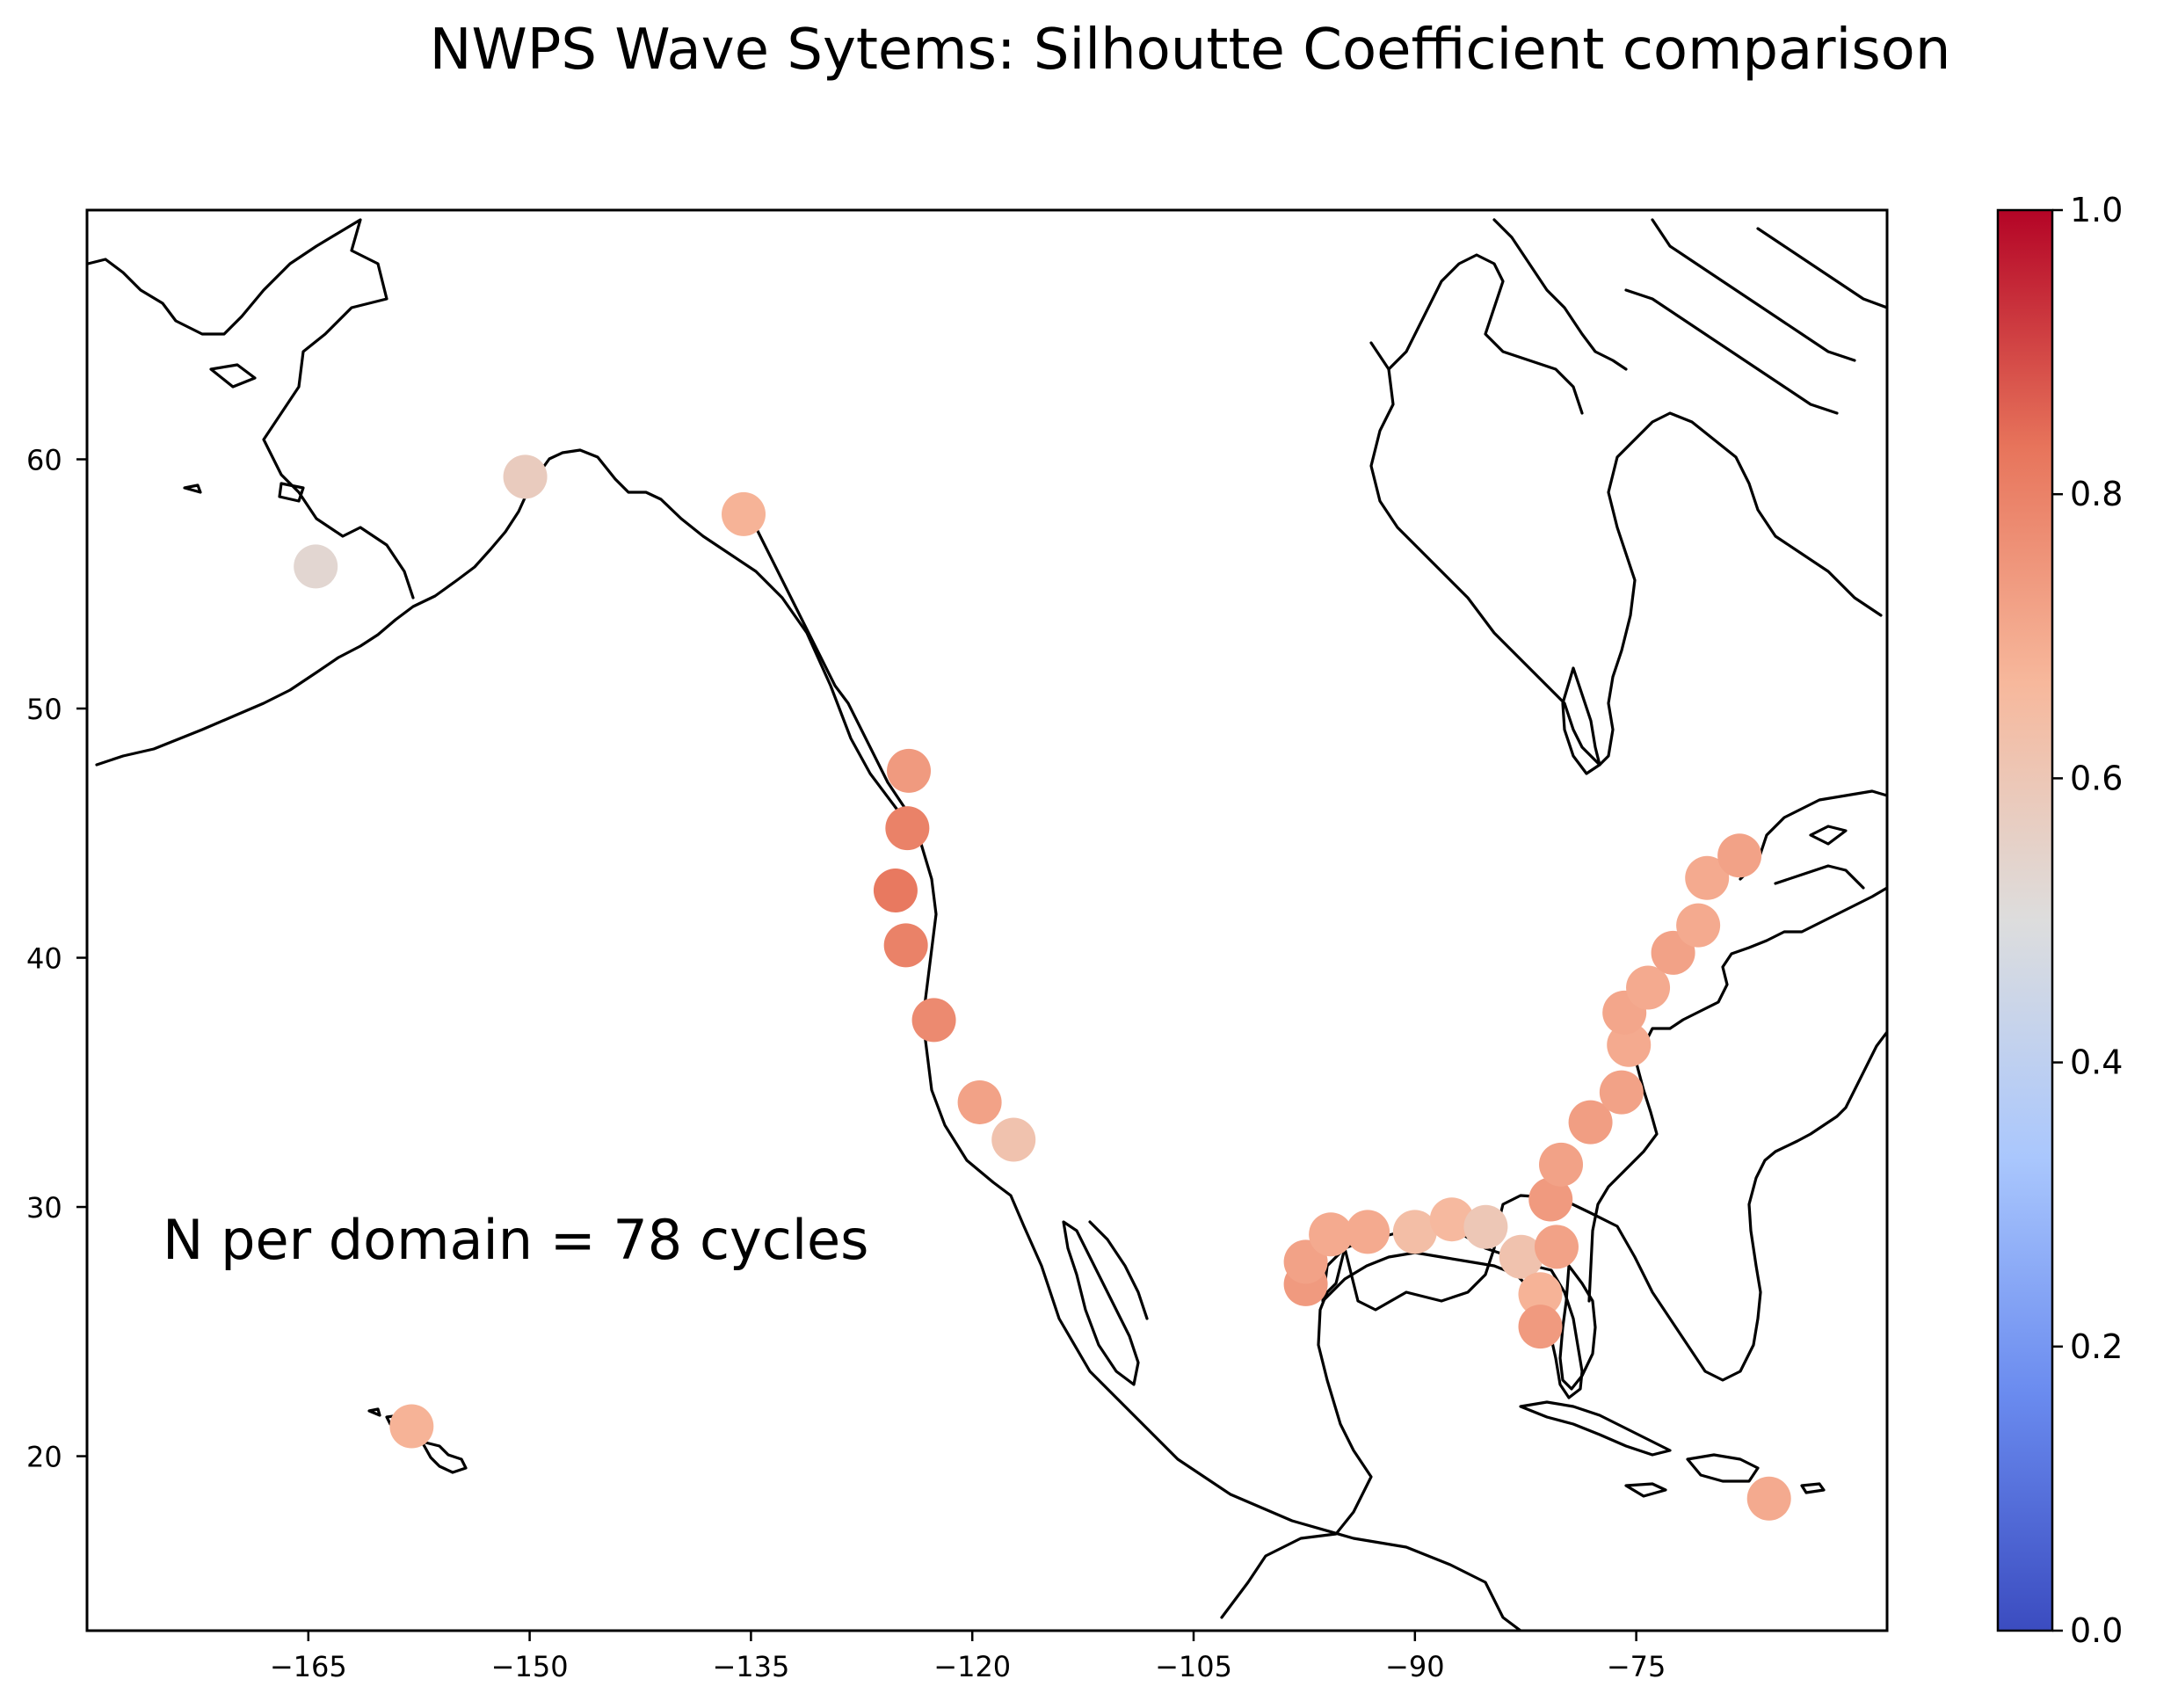  I want to click on colorbar-tick-label: 0.4, so click(2096, 1062).